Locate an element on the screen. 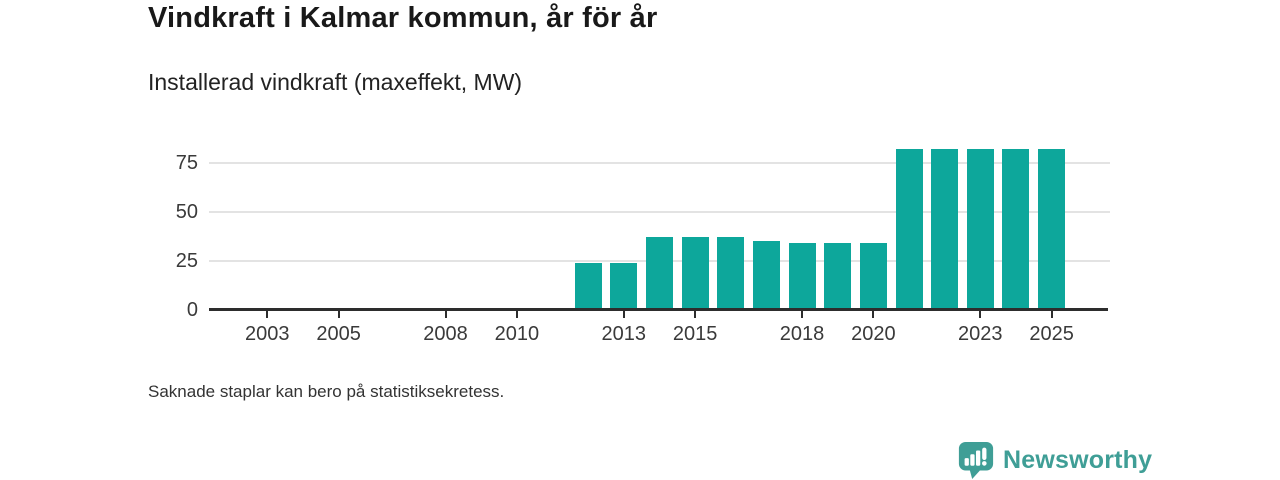 Image resolution: width=1280 pixels, height=480 pixels. x-axis-tick-label: 2020 is located at coordinates (873, 334).